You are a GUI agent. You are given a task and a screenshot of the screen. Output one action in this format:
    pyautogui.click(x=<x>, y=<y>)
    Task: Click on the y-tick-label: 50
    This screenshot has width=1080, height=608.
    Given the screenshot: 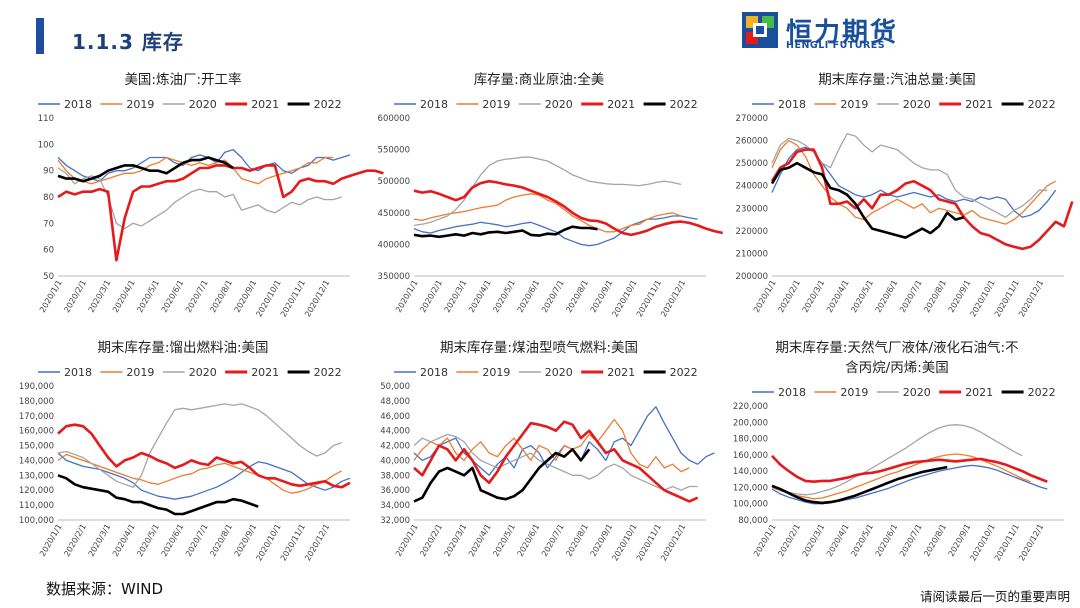 What is the action you would take?
    pyautogui.click(x=48, y=277)
    